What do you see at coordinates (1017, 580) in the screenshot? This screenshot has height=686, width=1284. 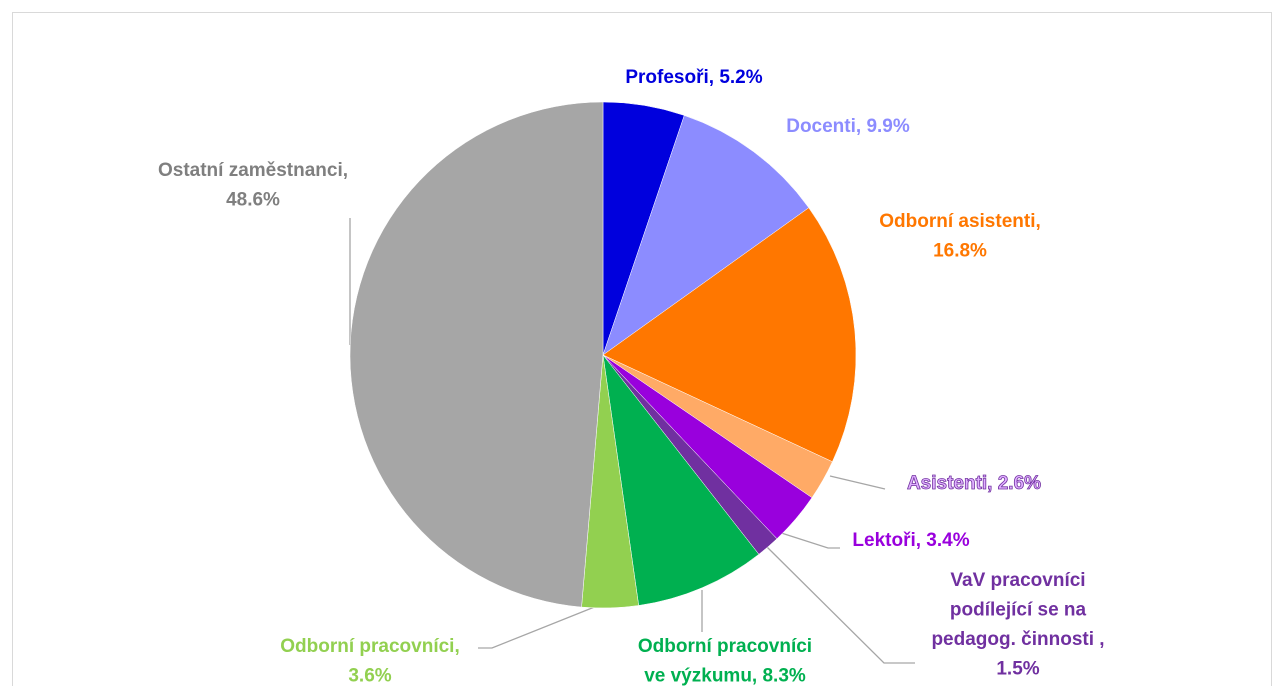 I see `data-label: VaV pracovníci` at bounding box center [1017, 580].